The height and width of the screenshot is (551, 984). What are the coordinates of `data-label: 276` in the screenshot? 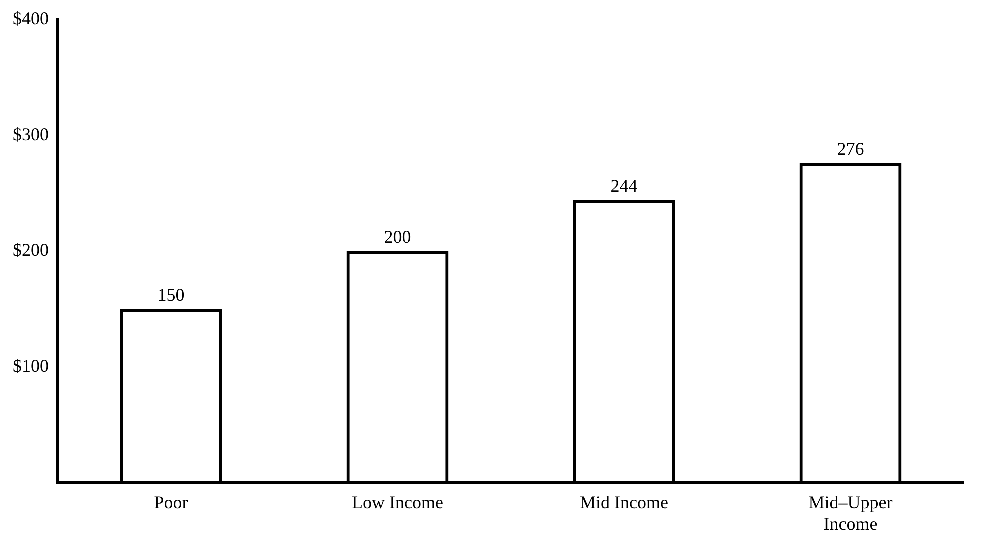 It's located at (850, 149).